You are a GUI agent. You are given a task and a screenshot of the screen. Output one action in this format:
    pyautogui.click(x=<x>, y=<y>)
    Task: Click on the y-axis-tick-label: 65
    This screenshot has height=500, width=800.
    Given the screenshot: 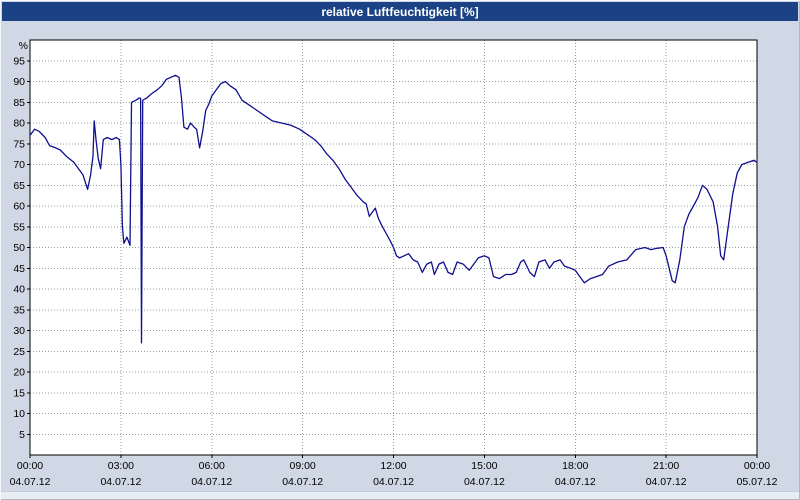 What is the action you would take?
    pyautogui.click(x=19, y=186)
    